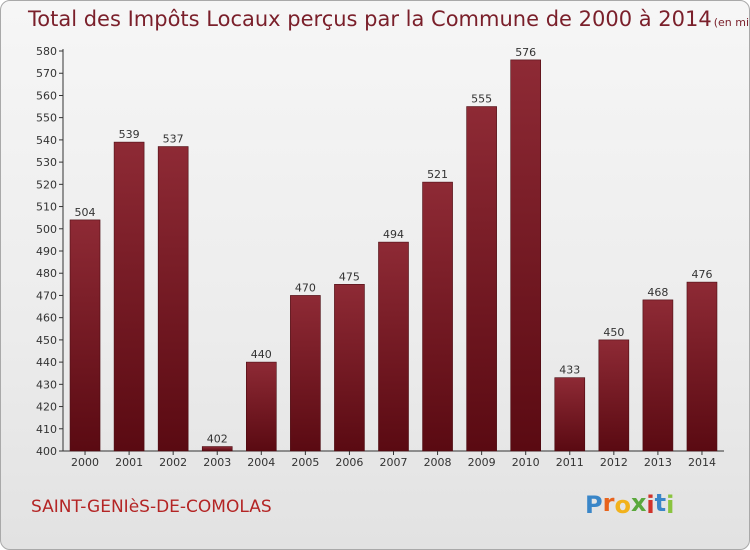  I want to click on bar-value-label: 440, so click(261, 354).